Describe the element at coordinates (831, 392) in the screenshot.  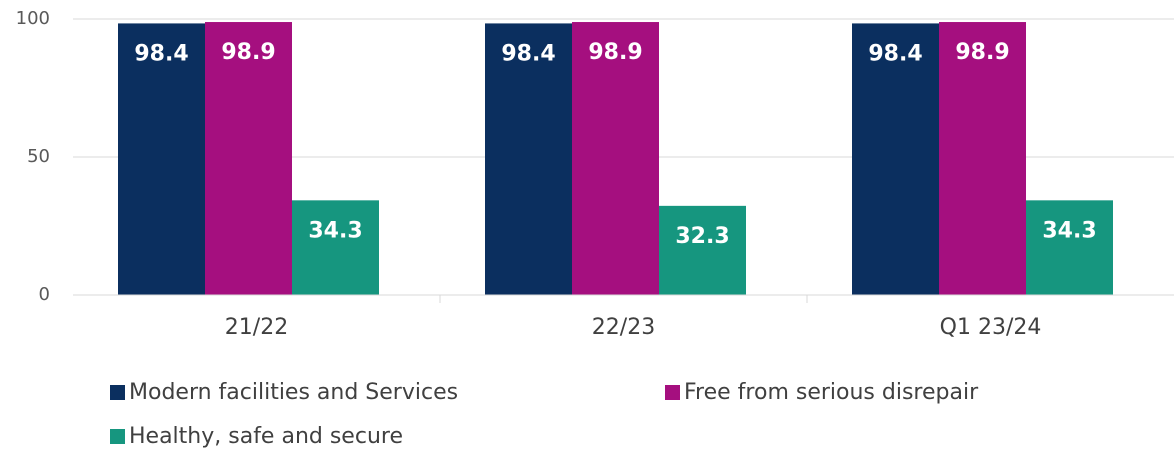
I see `legend-label: Free from serious disrepair` at that location.